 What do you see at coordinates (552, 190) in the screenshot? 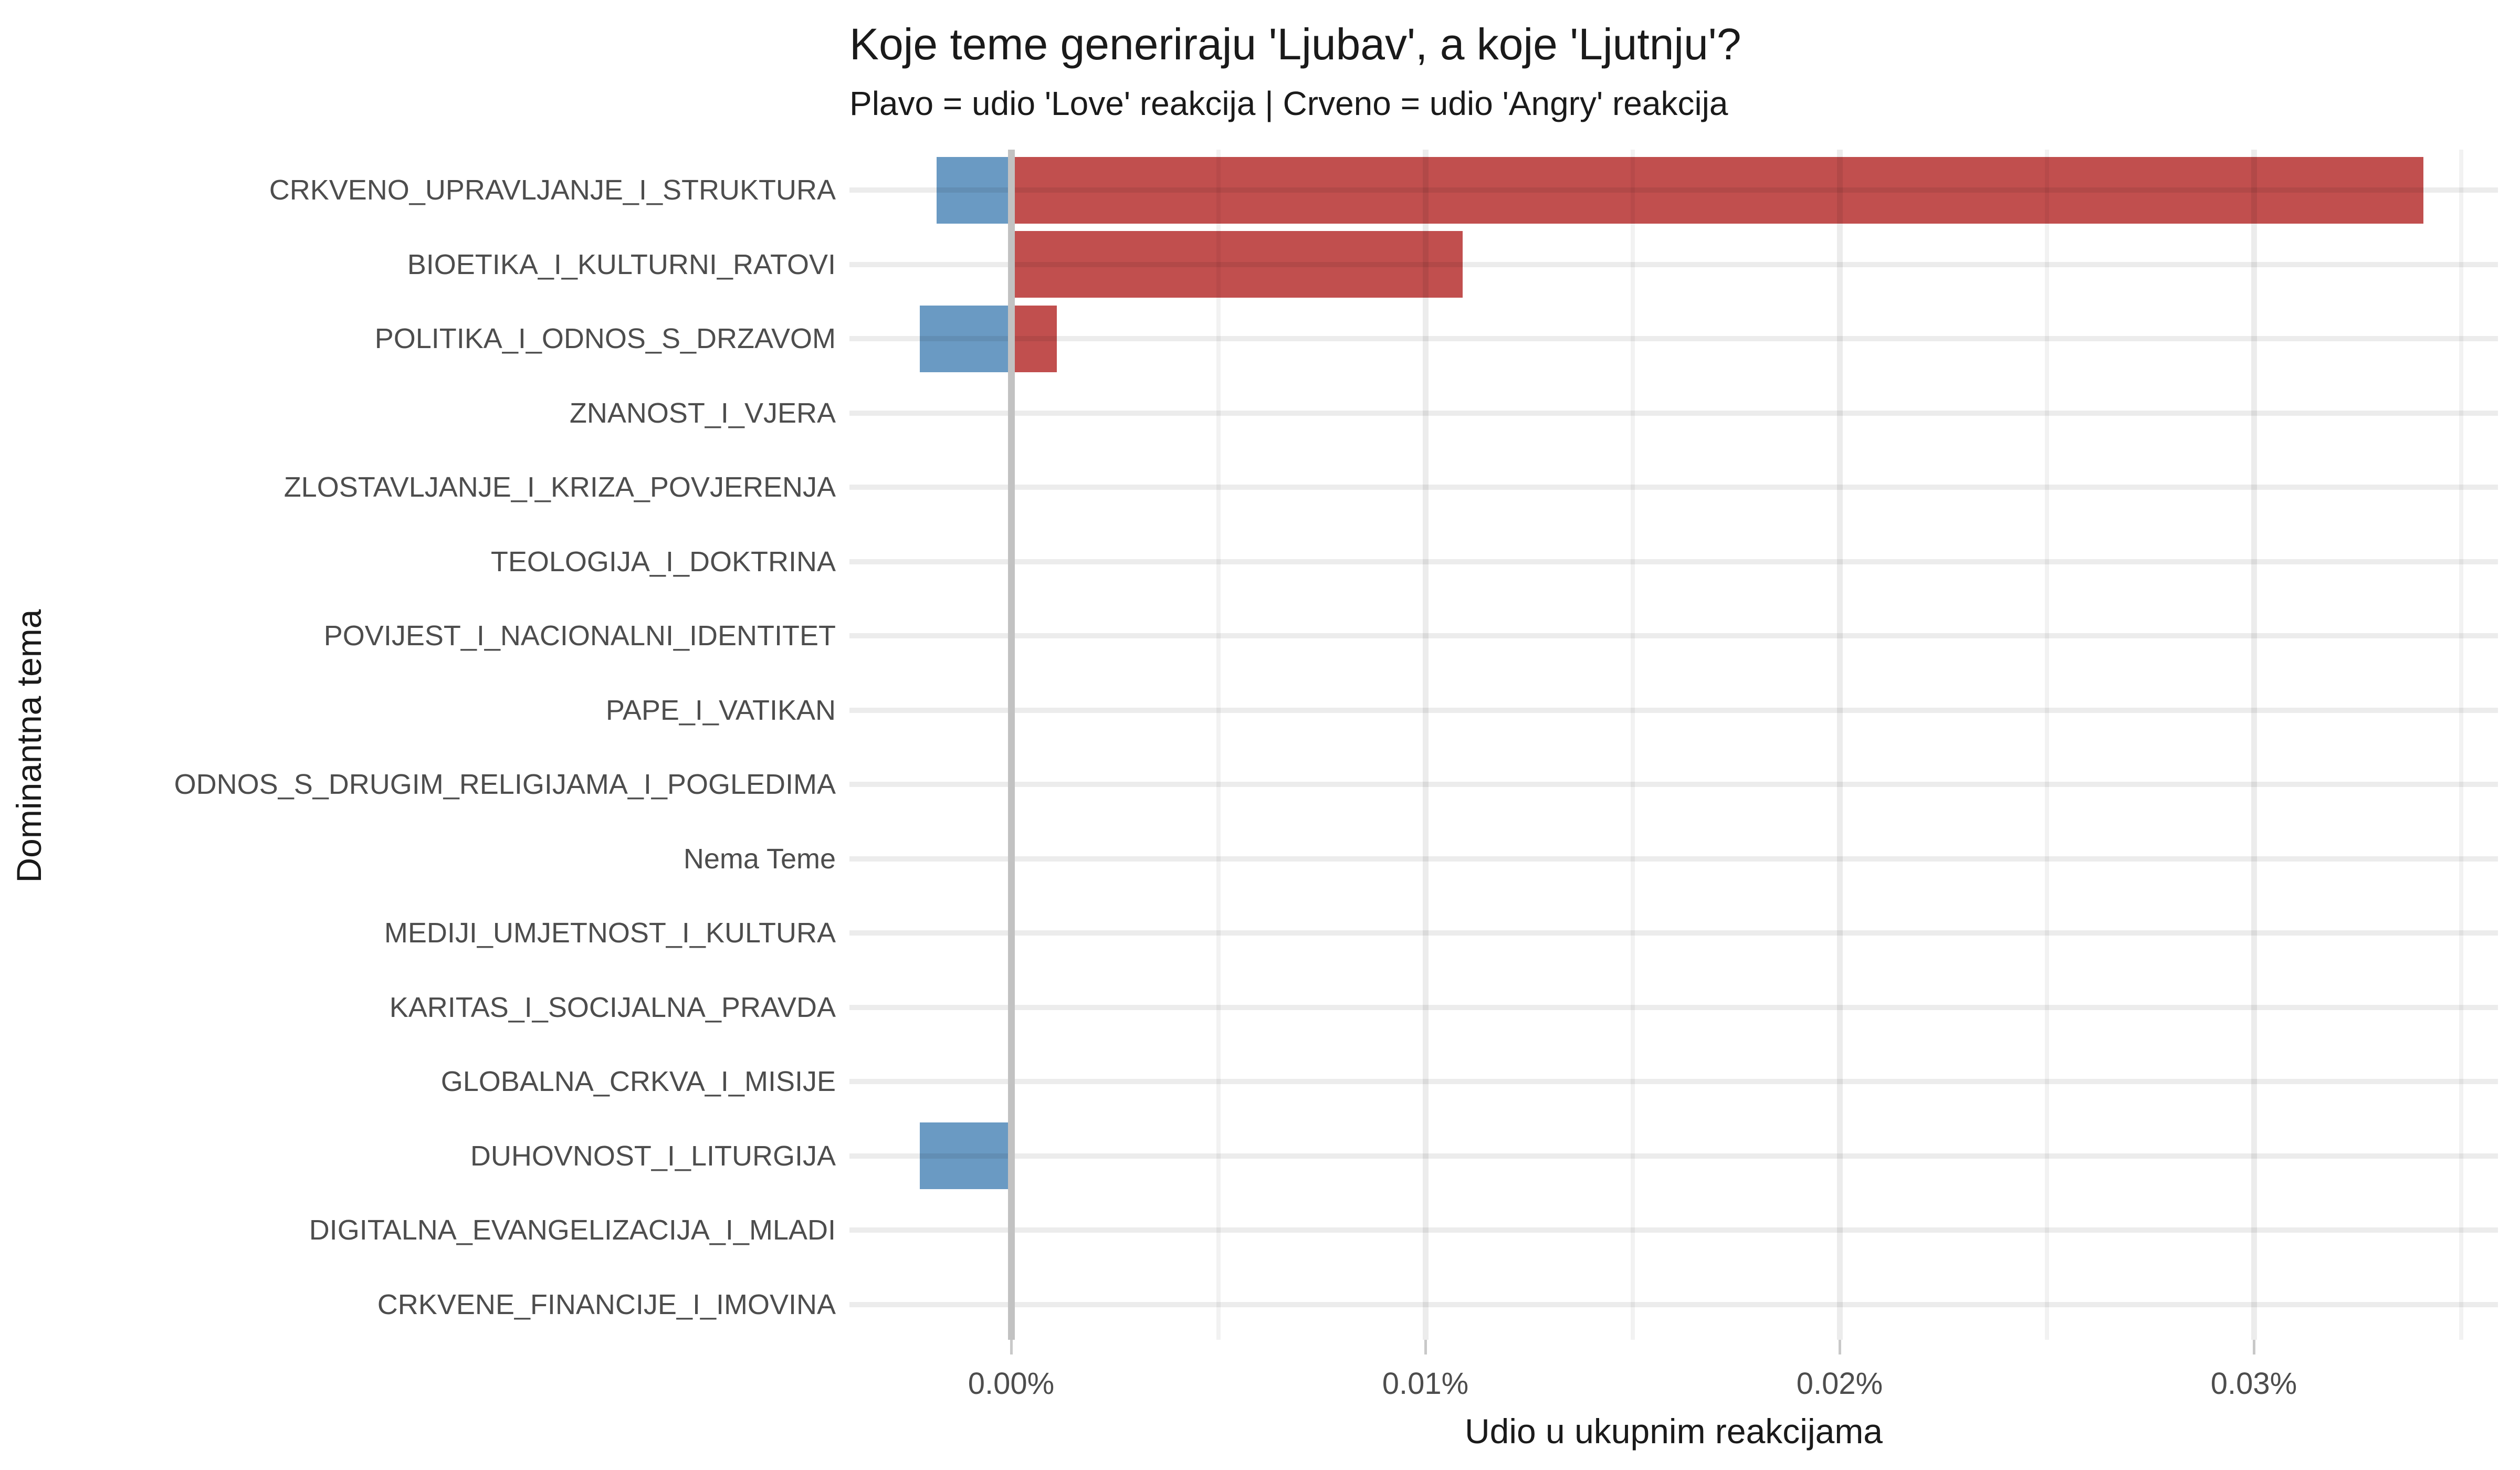
I see `category-label: CRKVENO_UPRAVLJANJE_I_STRUKTURA` at bounding box center [552, 190].